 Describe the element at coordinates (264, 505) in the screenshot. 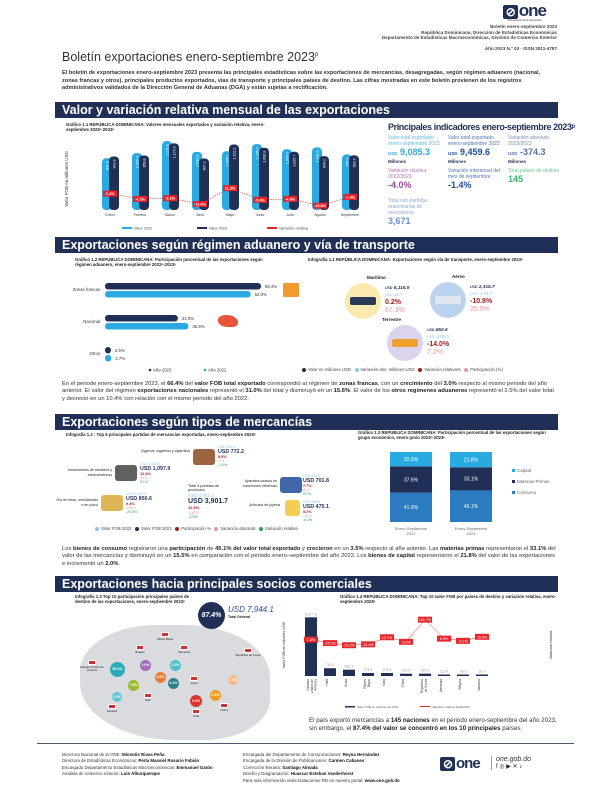

I see `product-name: Artículos de joyería` at that location.